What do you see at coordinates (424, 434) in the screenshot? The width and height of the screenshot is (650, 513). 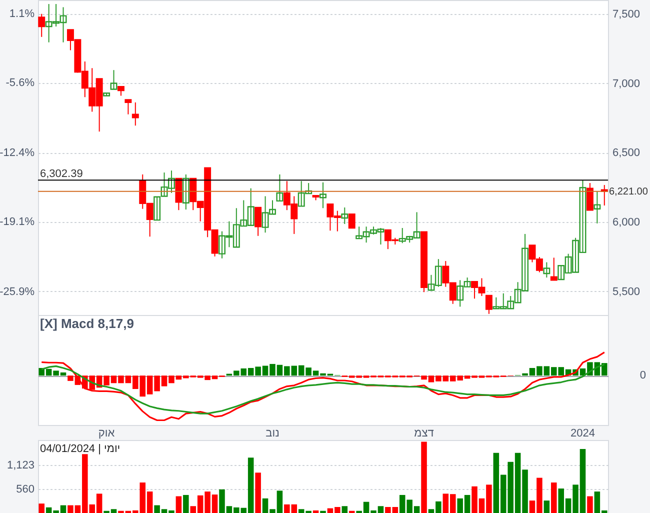 I see `x-tick-label: דצמ` at bounding box center [424, 434].